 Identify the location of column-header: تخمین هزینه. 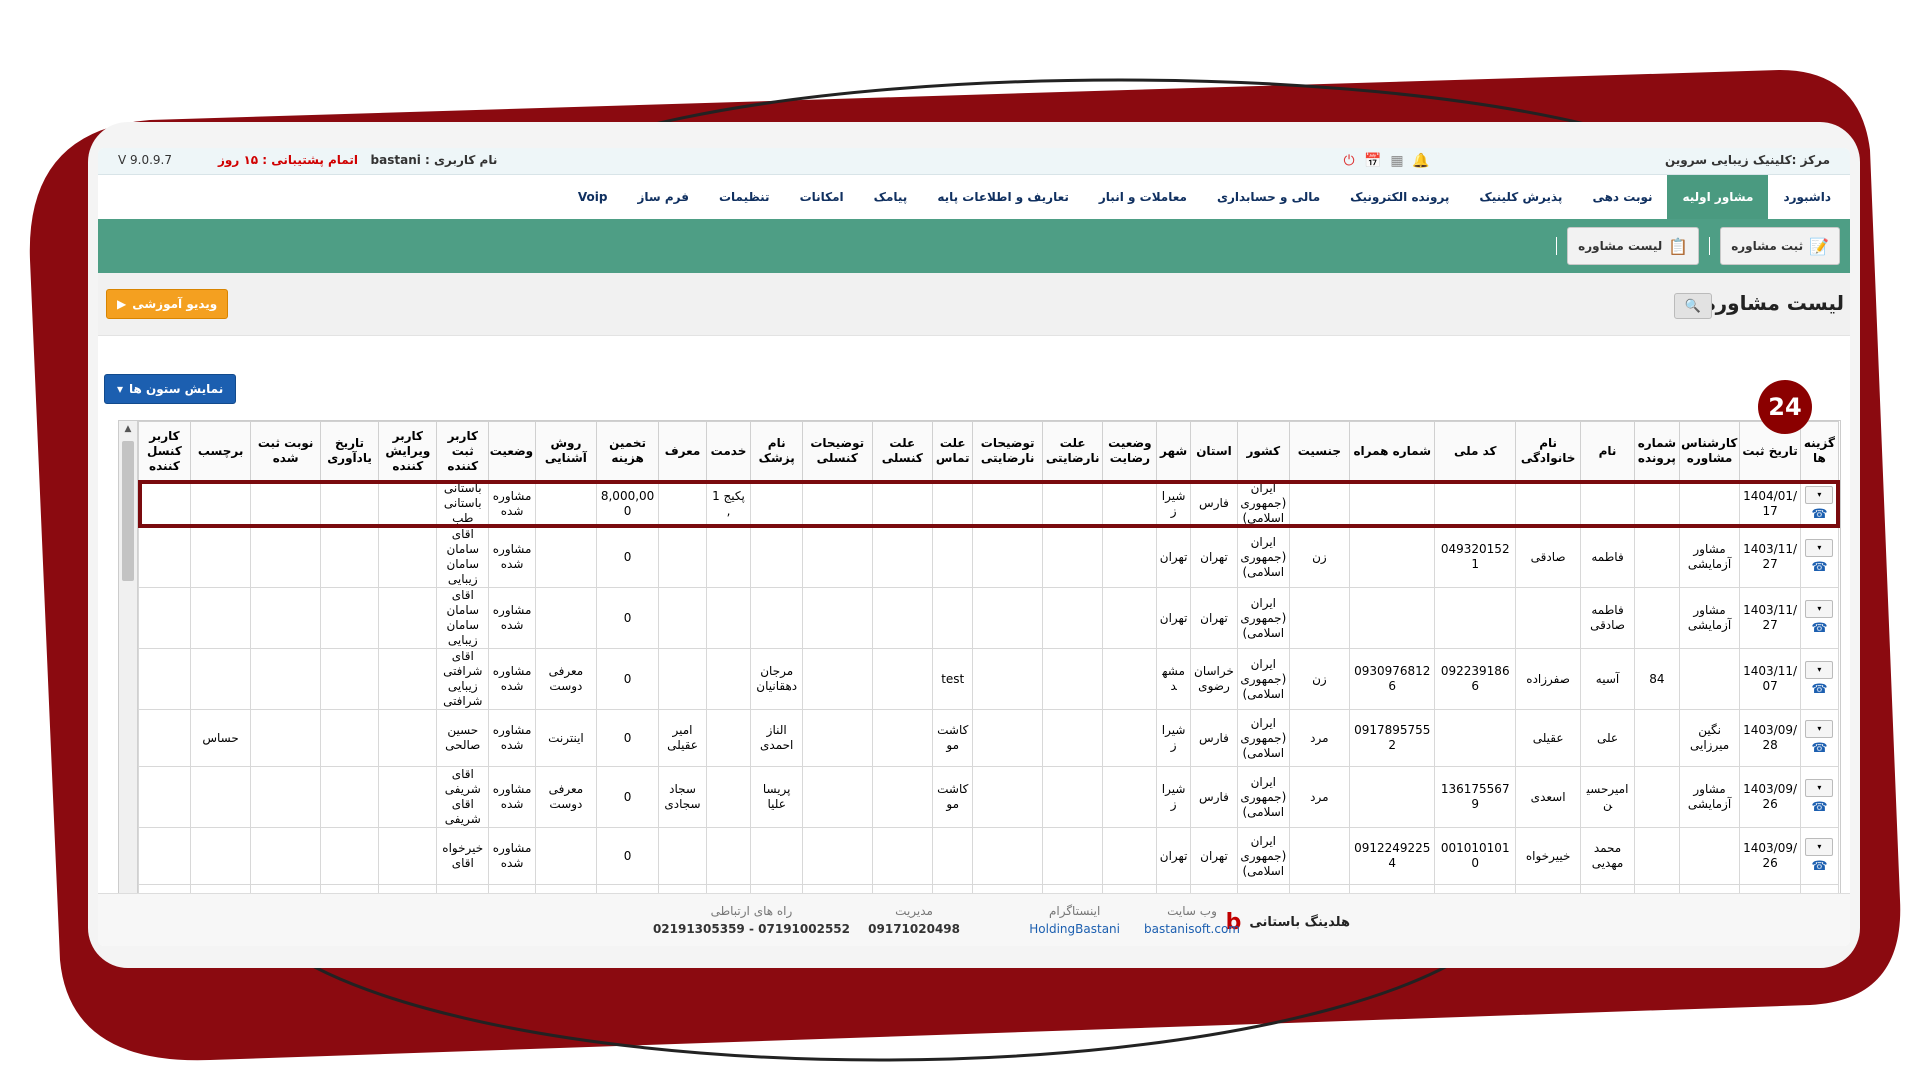
(627, 451).